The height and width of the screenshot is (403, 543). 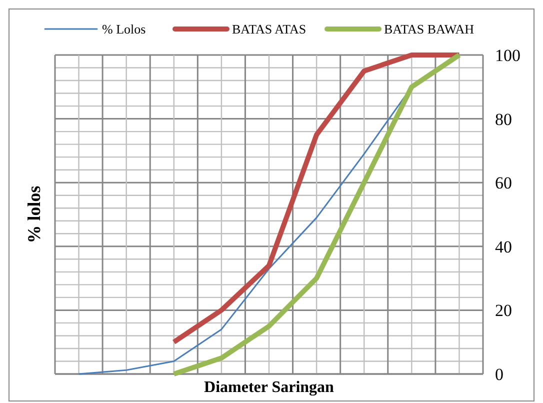 I want to click on x-axis-title: Diameter Saringan, so click(x=269, y=387).